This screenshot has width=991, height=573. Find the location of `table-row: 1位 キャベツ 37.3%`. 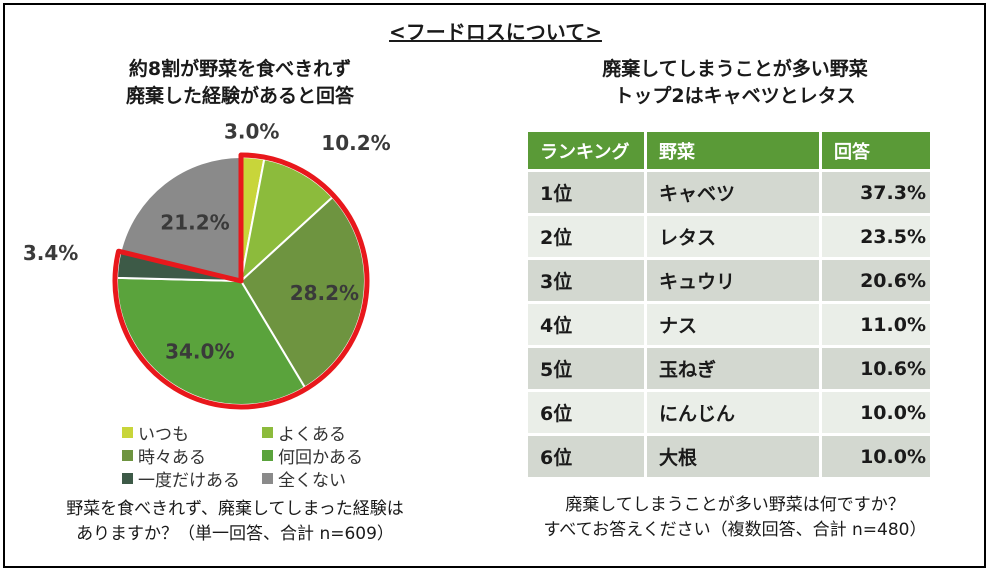

table-row: 1位 キャベツ 37.3% is located at coordinates (729, 191).